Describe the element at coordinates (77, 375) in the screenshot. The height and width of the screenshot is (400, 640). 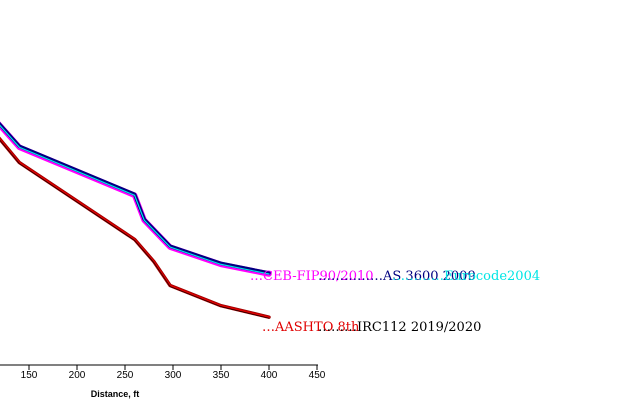
I see `x-tick-label-200: 200` at that location.